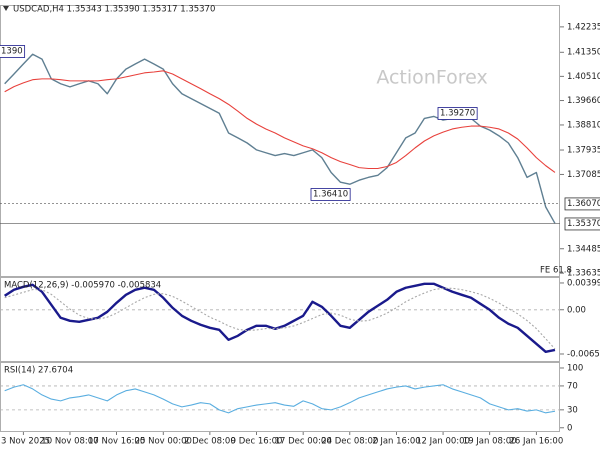  Describe the element at coordinates (583, 125) in the screenshot. I see `y-tick-label: 1.38810` at that location.